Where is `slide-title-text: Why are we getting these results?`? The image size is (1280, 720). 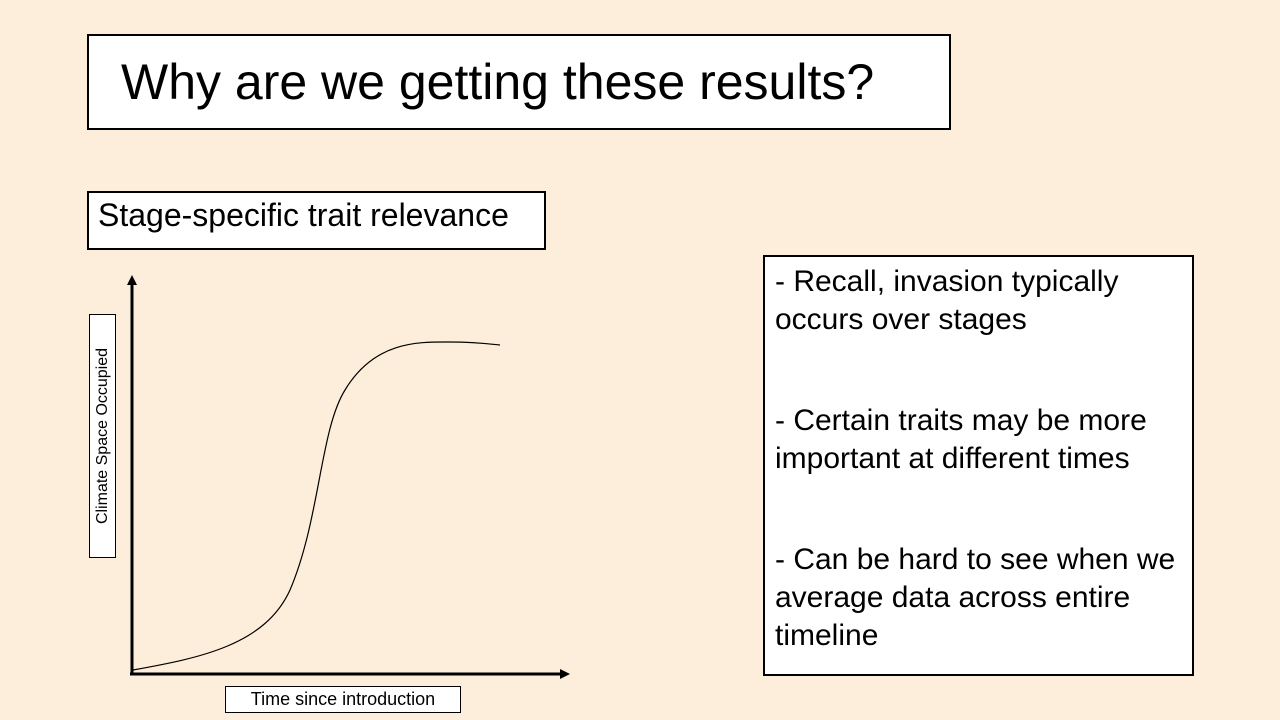 slide-title-text: Why are we getting these results? is located at coordinates (498, 82).